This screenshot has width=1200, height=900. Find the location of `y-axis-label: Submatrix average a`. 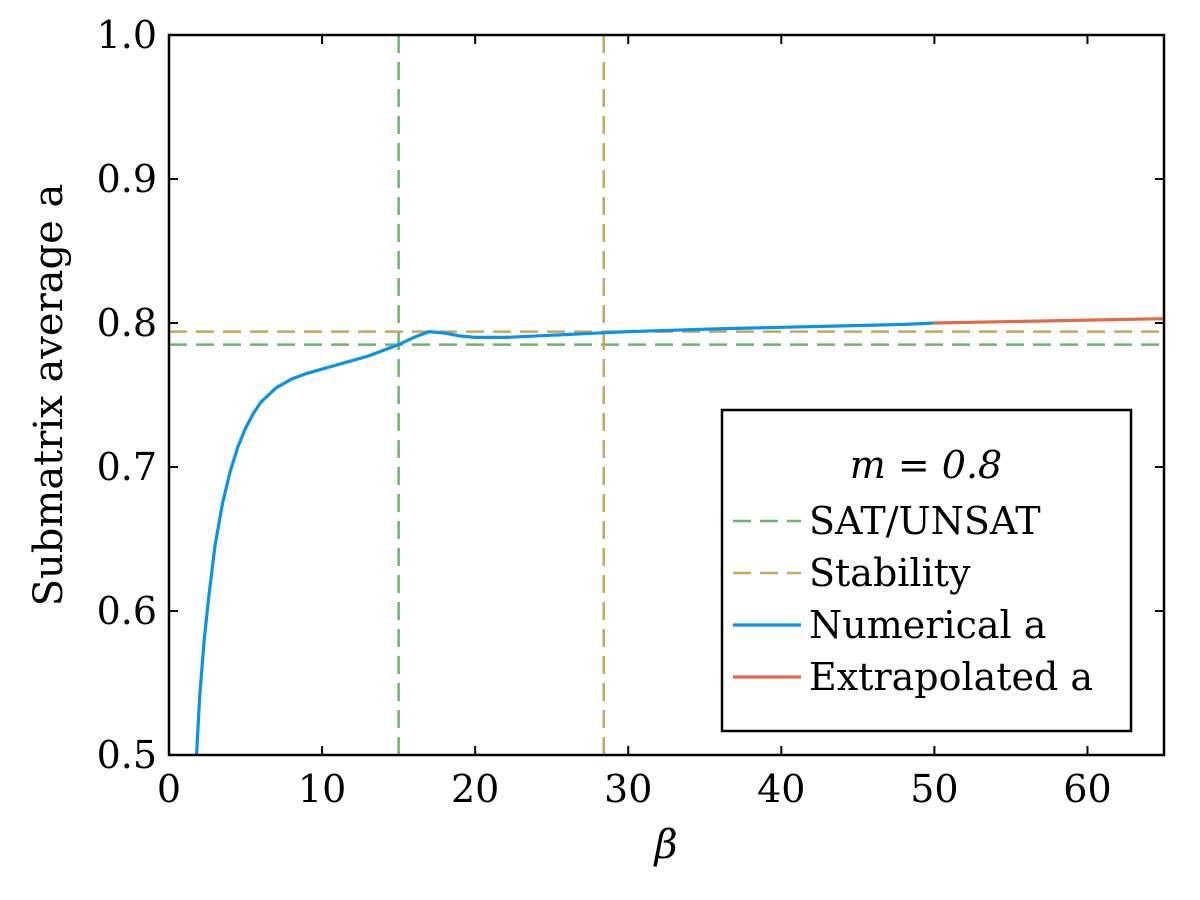

y-axis-label: Submatrix average a is located at coordinates (49, 395).